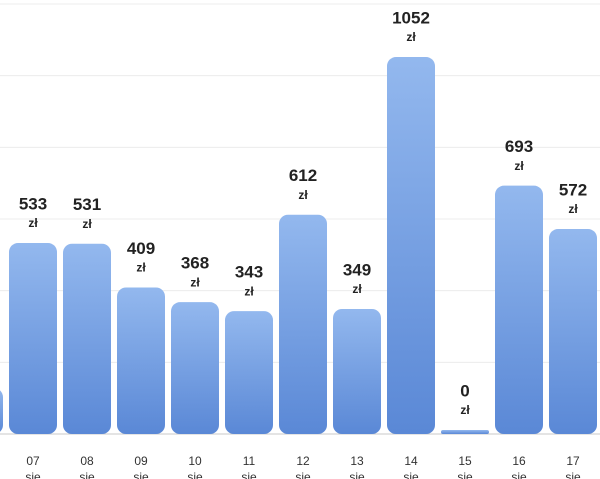  Describe the element at coordinates (573, 461) in the screenshot. I see `x-tick-label: 17` at that location.